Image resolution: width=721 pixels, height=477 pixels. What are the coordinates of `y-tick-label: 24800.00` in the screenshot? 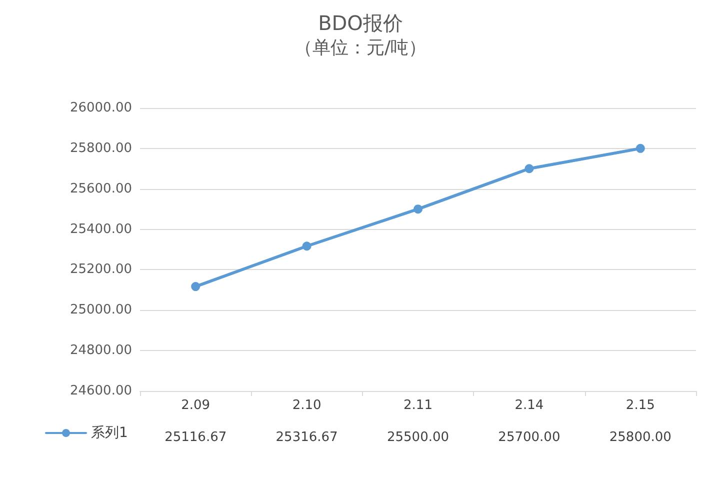 It's located at (101, 350).